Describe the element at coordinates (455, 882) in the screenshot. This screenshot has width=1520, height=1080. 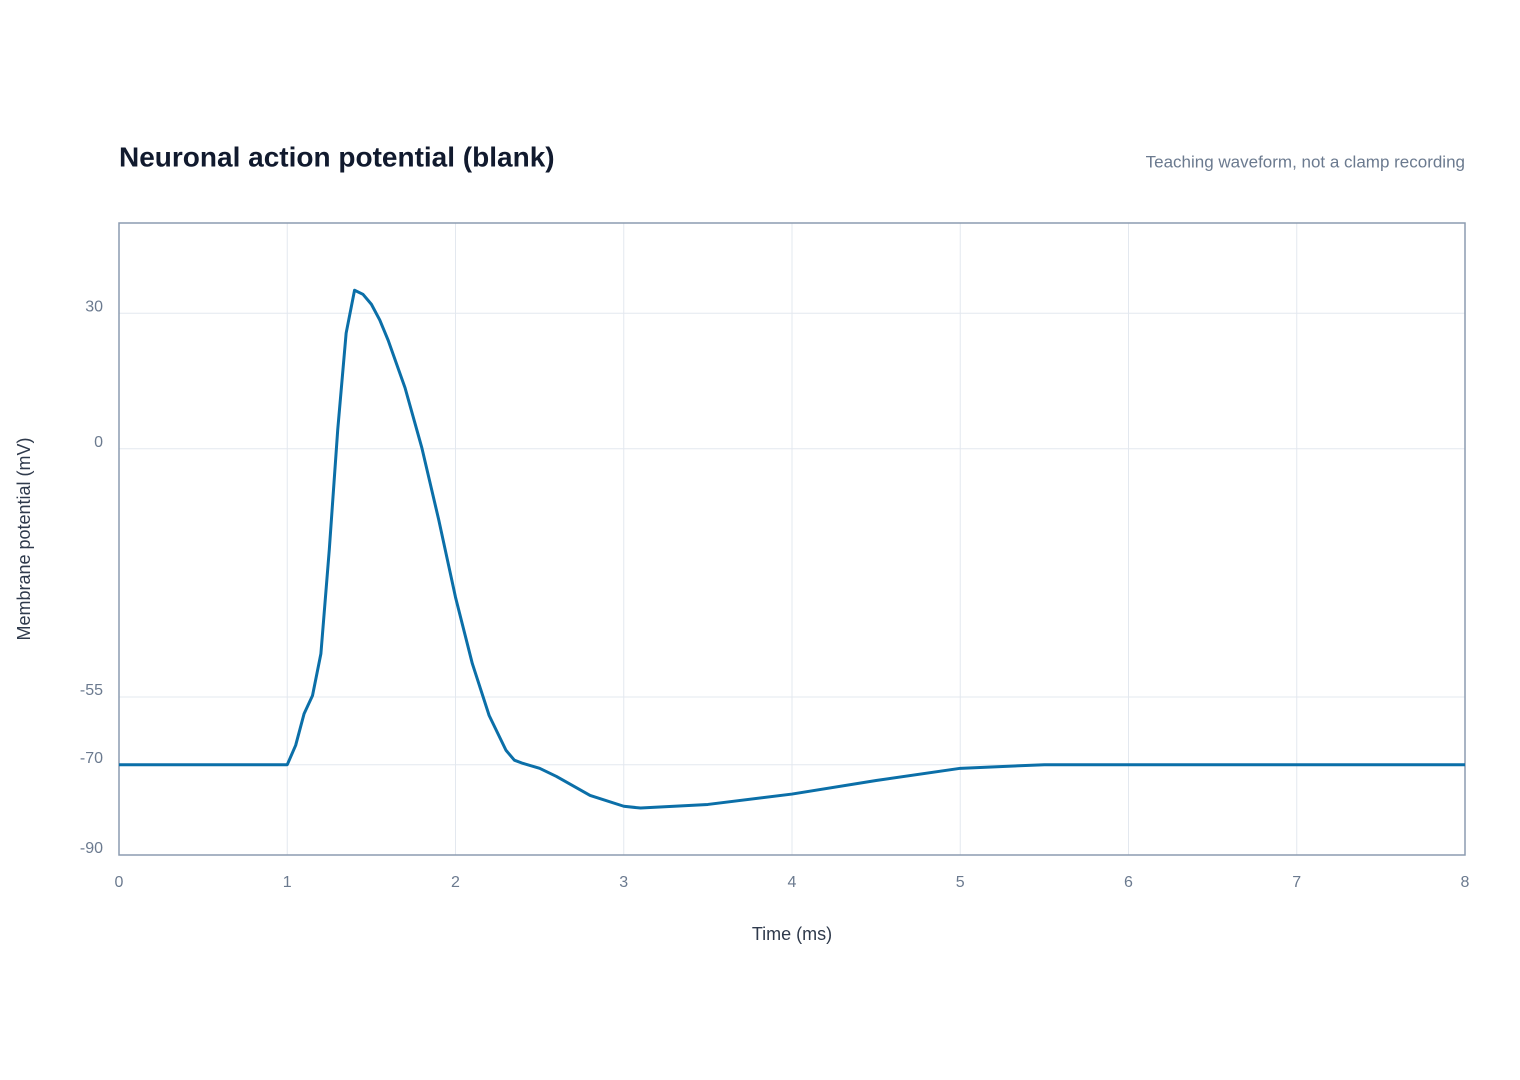
I see `x-tick-label: 2` at that location.